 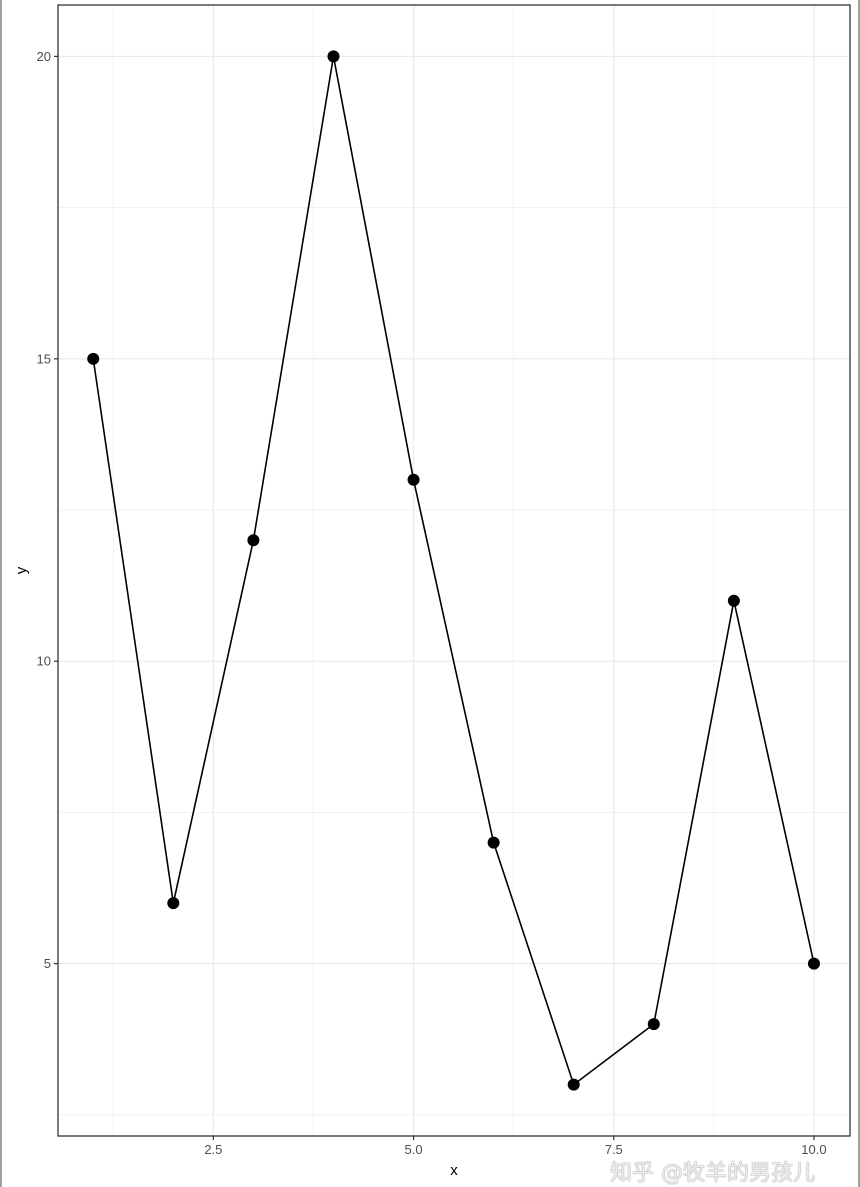 What do you see at coordinates (813, 1149) in the screenshot?
I see `x-tick-label: 10.0` at bounding box center [813, 1149].